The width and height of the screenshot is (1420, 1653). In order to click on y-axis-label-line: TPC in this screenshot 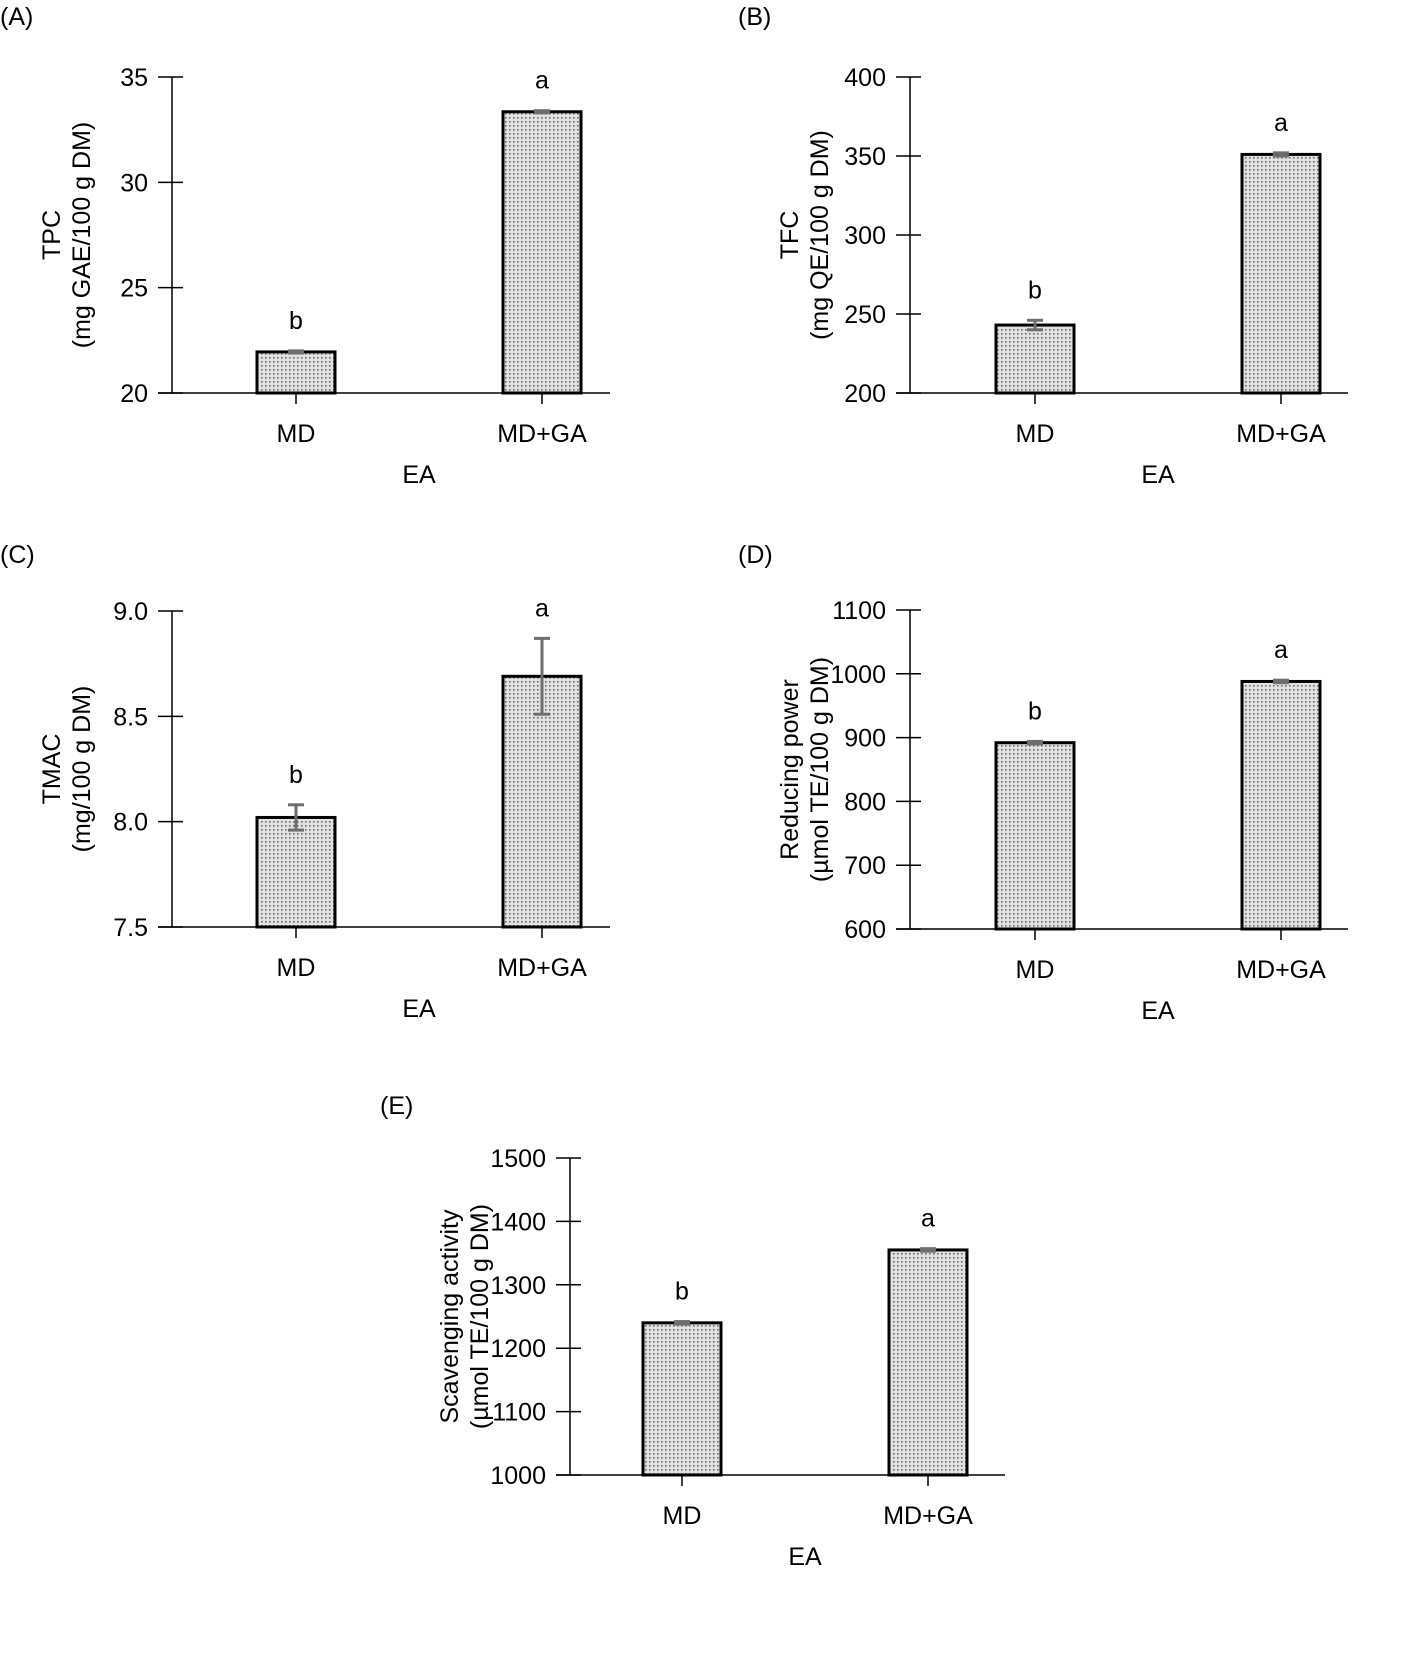, I will do `click(52, 235)`.